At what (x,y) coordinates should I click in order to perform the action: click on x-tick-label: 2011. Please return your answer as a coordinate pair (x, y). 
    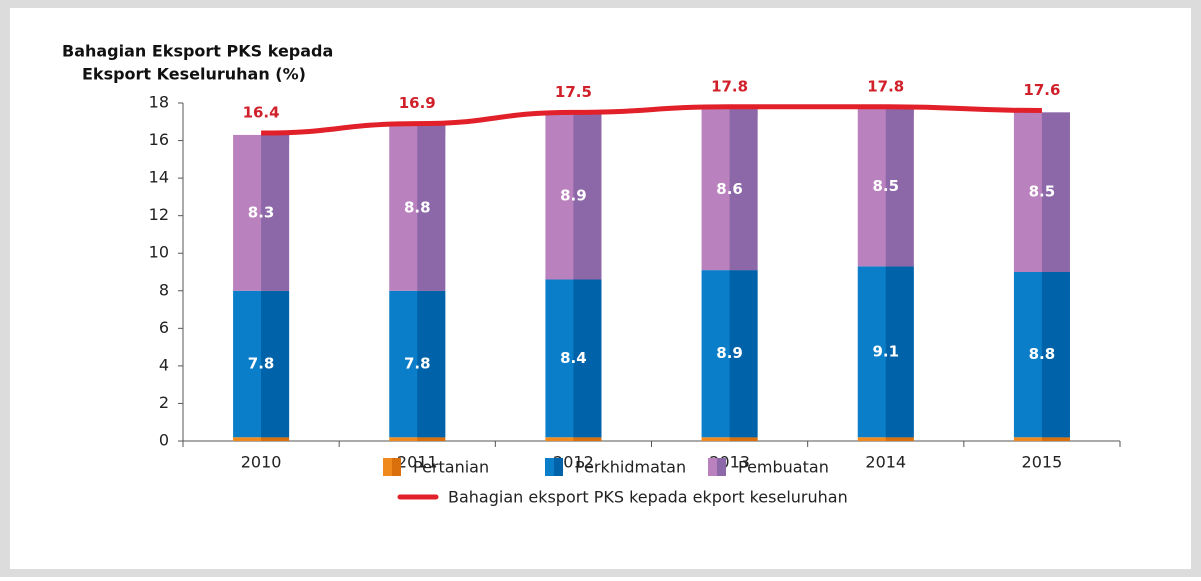
    Looking at the image, I should click on (417, 462).